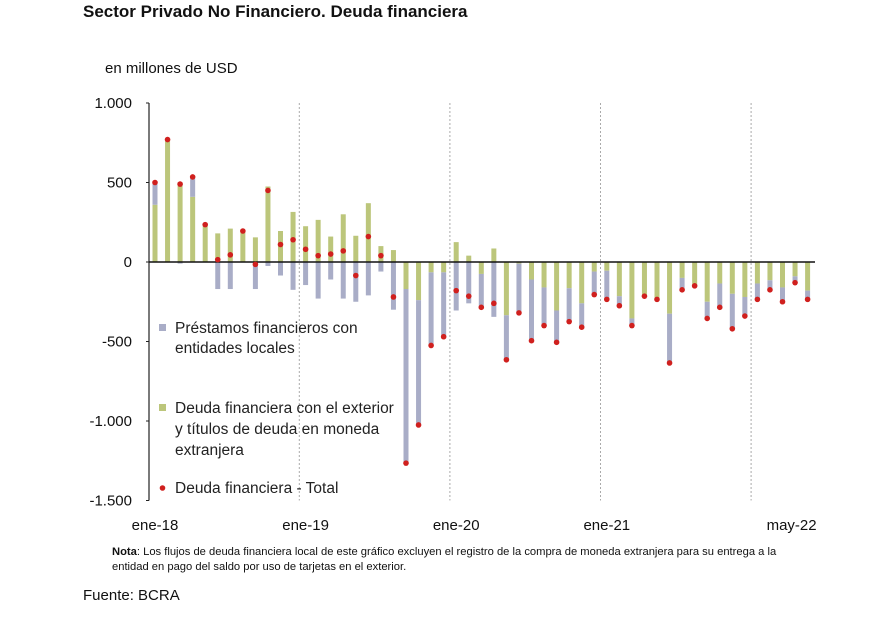 This screenshot has height=632, width=869. Describe the element at coordinates (110, 501) in the screenshot. I see `y-tick-label: -1.500` at that location.